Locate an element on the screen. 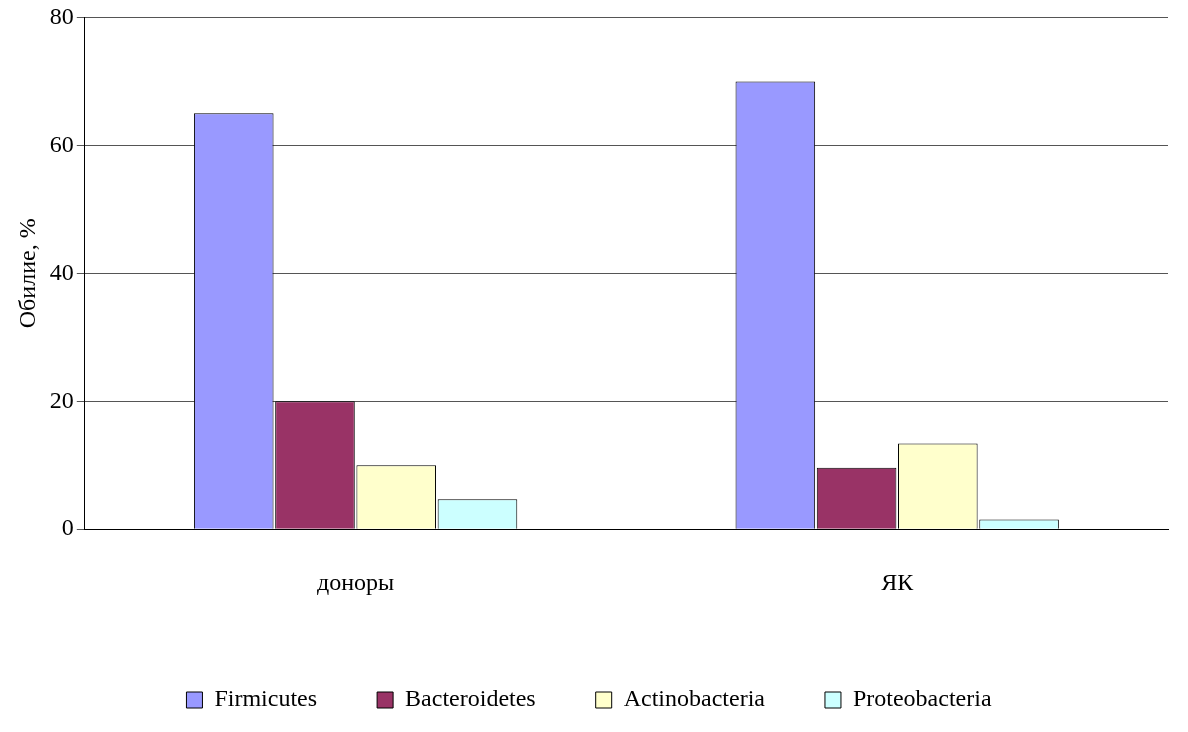  legend-label: Actinobacteria is located at coordinates (694, 698).